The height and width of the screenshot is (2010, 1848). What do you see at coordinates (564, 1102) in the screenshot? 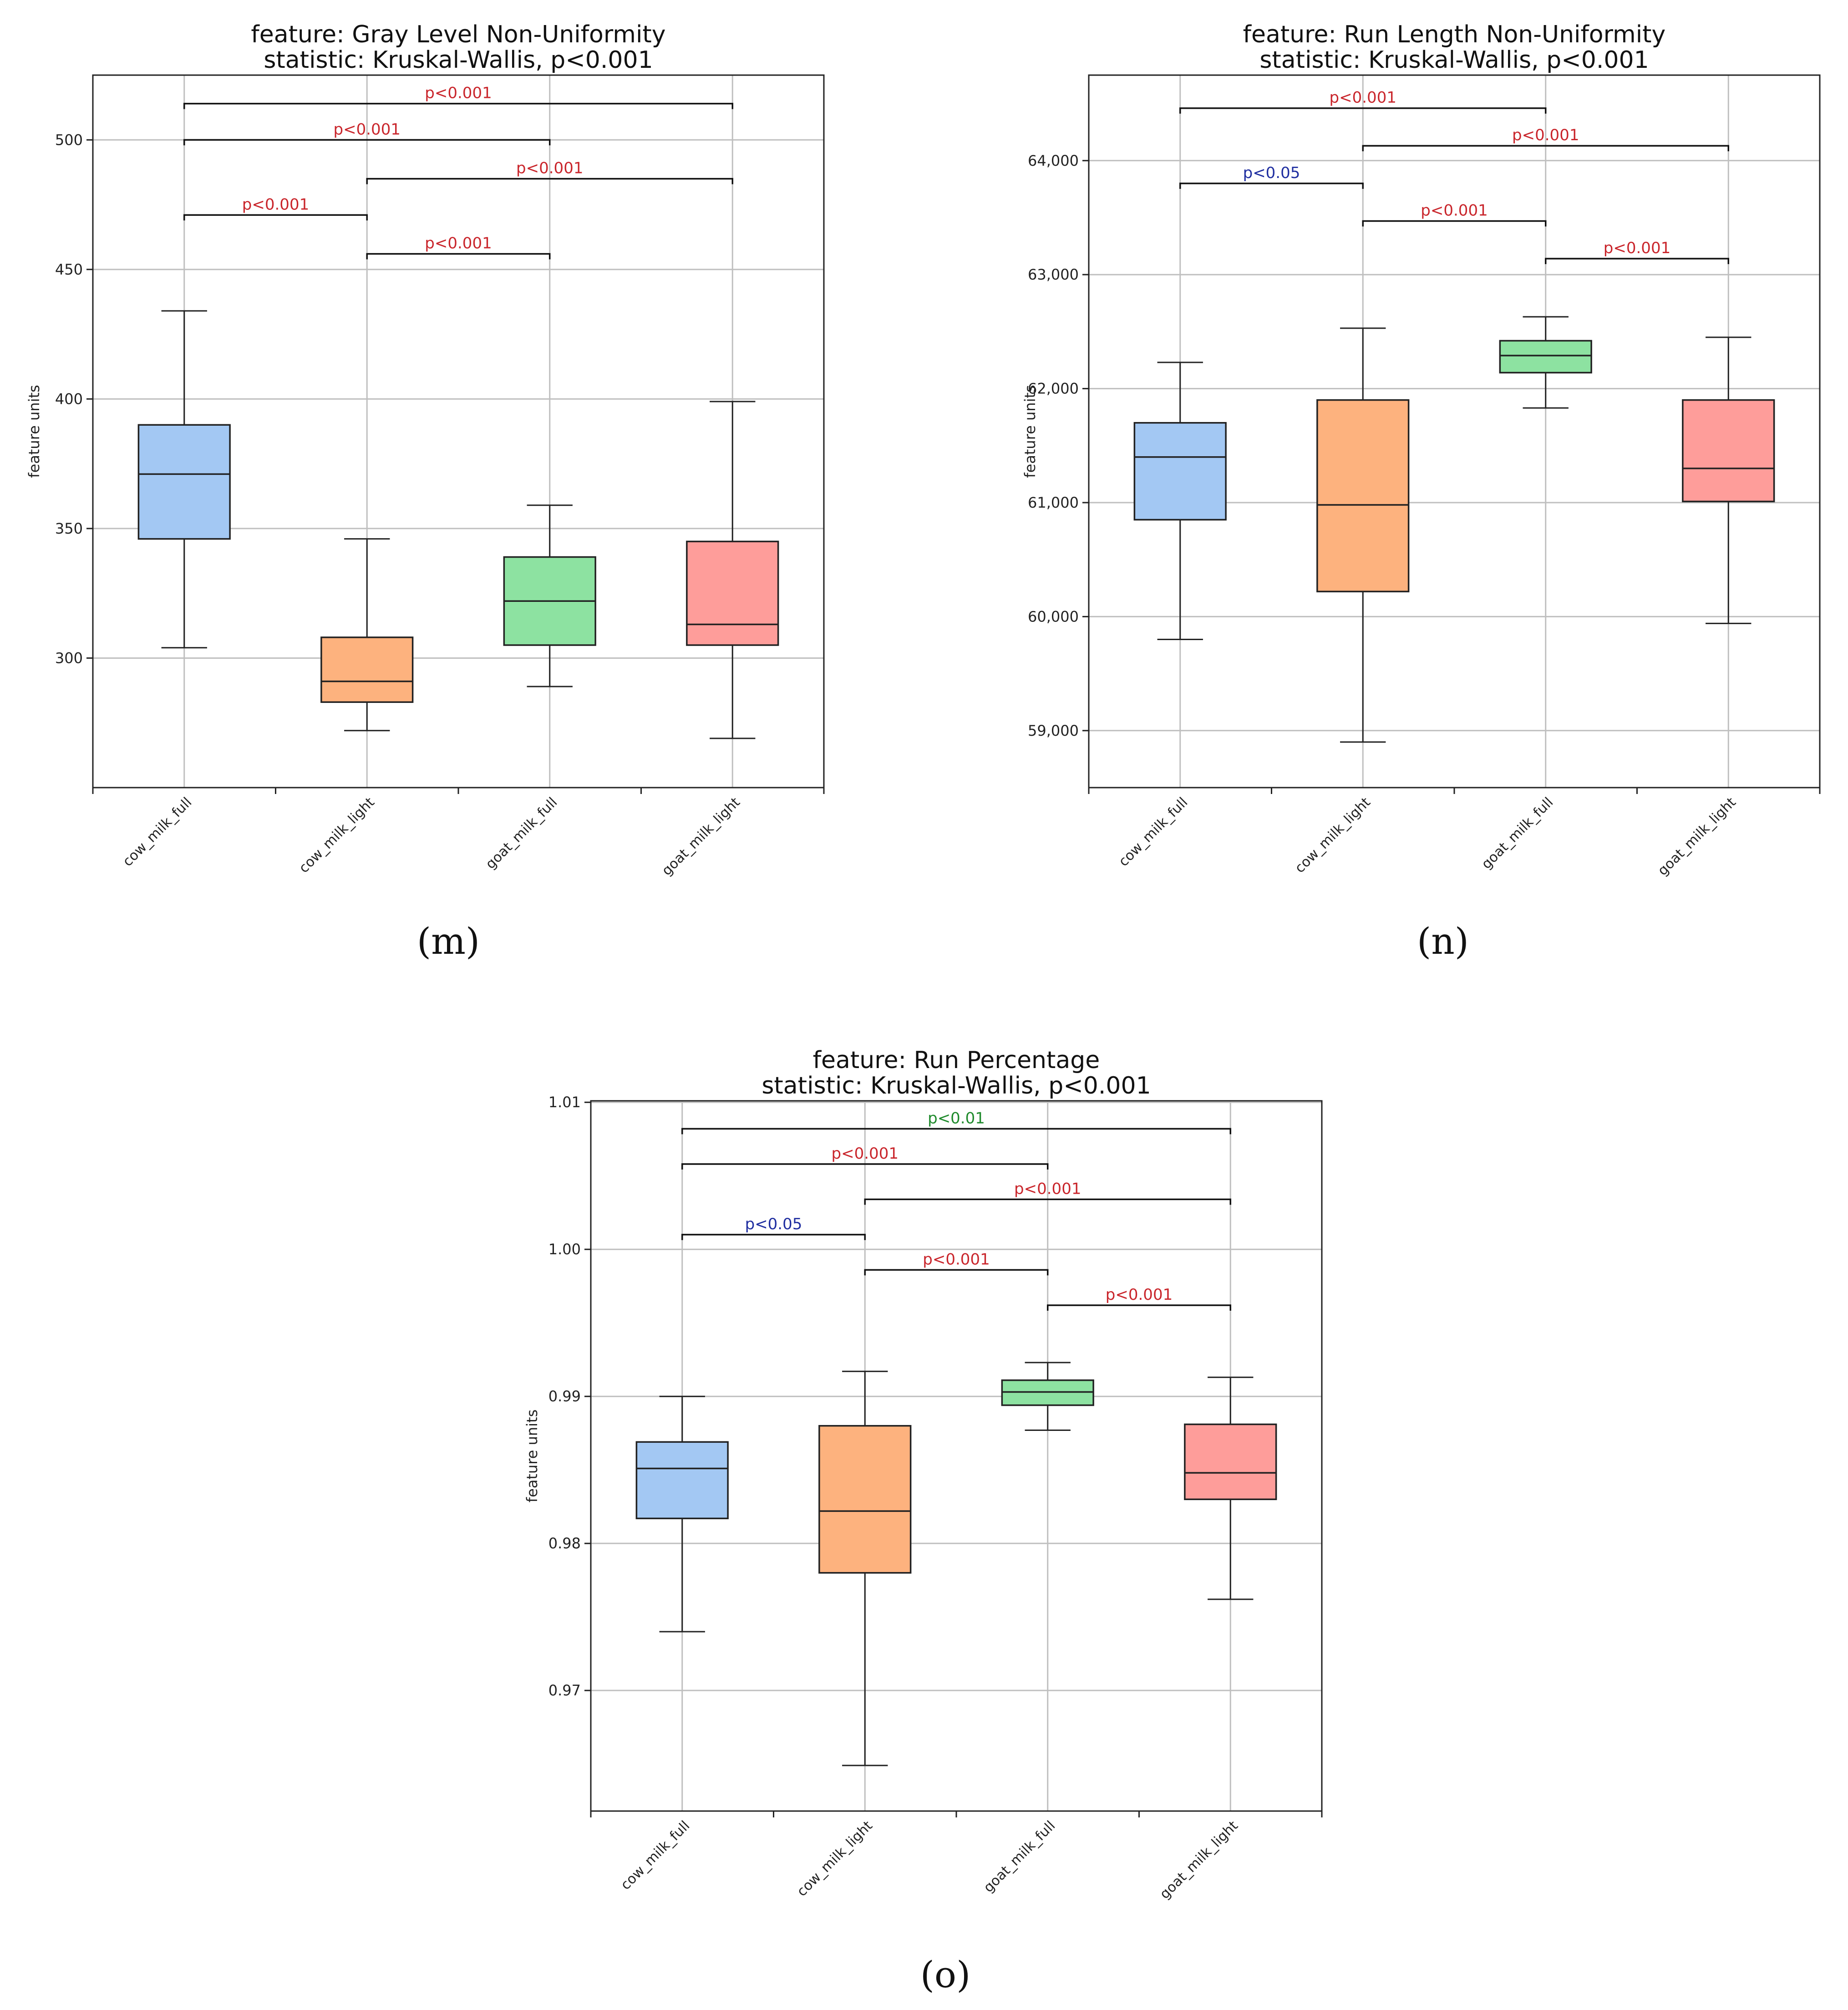
I see `y-tick-label: 1.01` at bounding box center [564, 1102].